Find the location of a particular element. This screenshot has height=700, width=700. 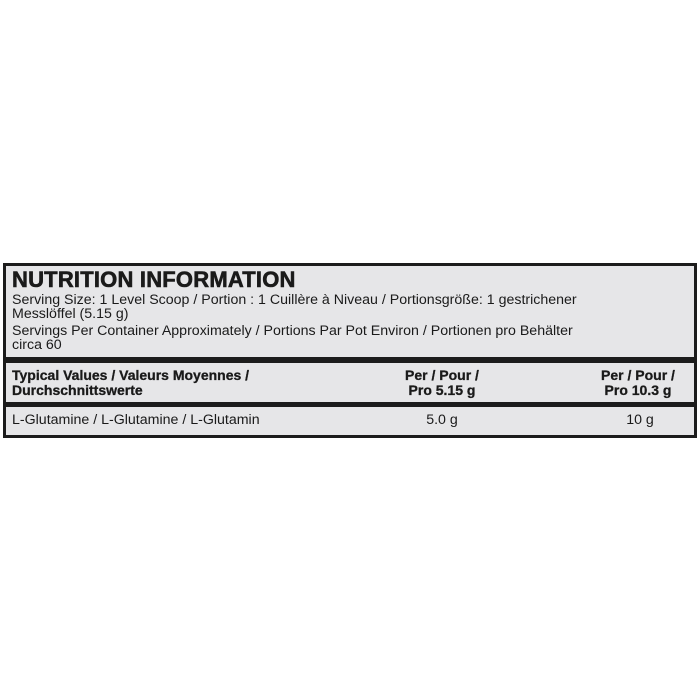

value-per-serving: 5.0 g is located at coordinates (442, 420).